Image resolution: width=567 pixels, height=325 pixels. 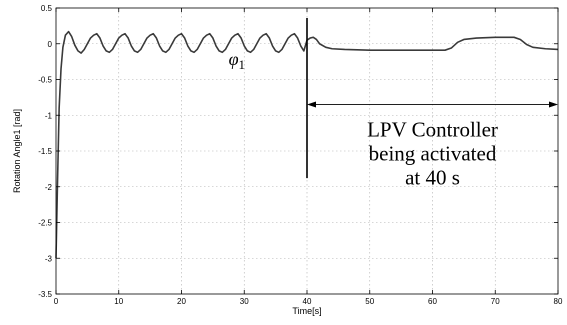 What do you see at coordinates (118, 301) in the screenshot?
I see `x-tick-label: 10` at bounding box center [118, 301].